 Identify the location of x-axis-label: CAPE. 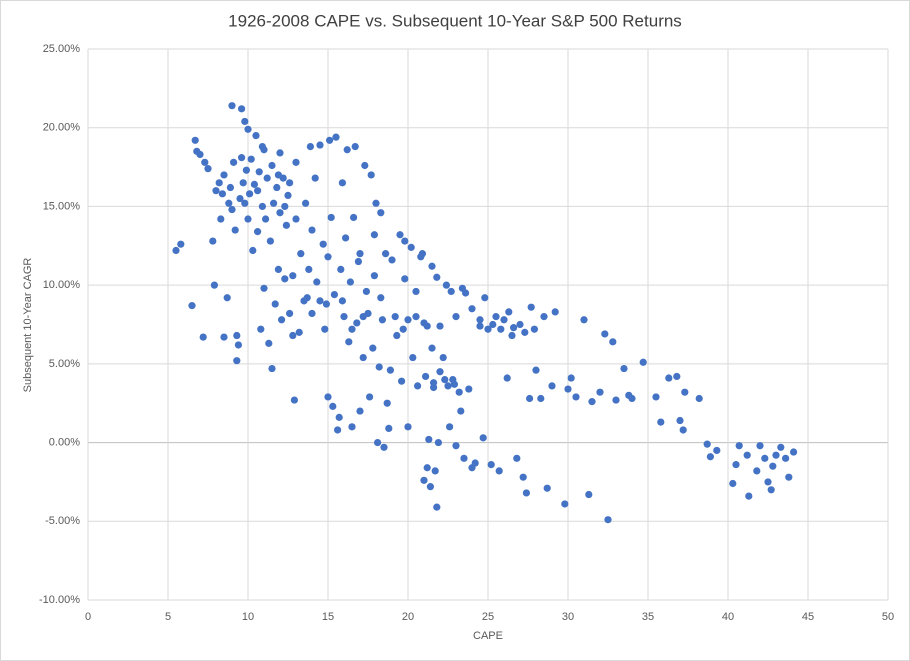
(488, 636).